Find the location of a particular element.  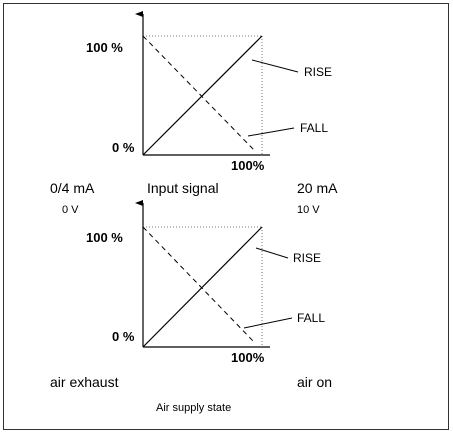

left-label: air exhaust is located at coordinates (84, 382).